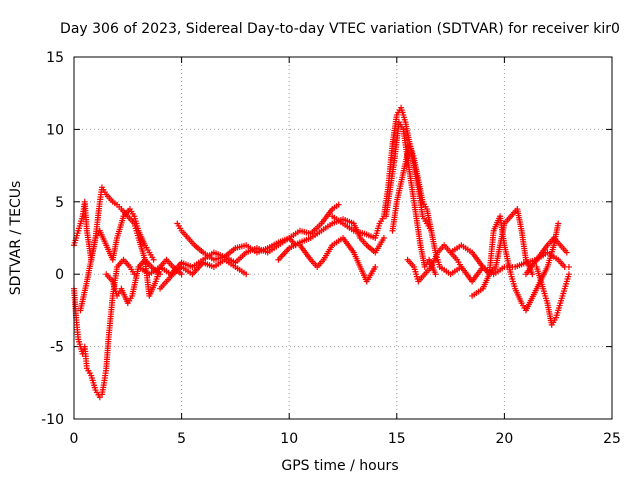  I want to click on y-tick-label: -10, so click(52, 420).